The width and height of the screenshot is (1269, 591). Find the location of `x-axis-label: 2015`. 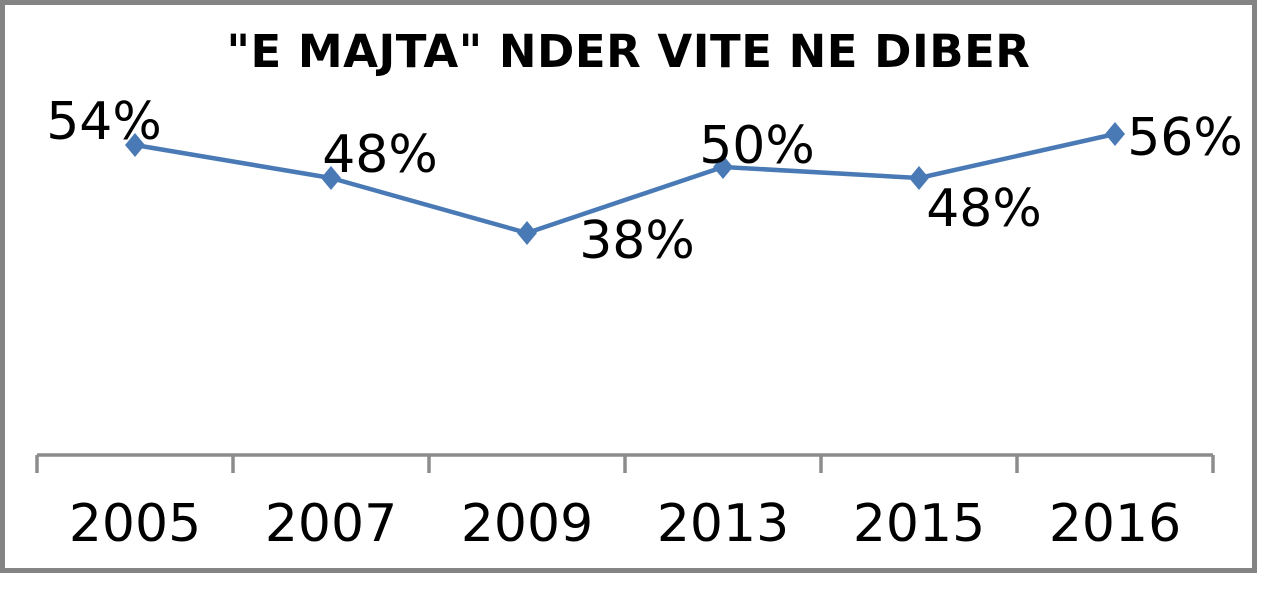

x-axis-label: 2015 is located at coordinates (919, 524).